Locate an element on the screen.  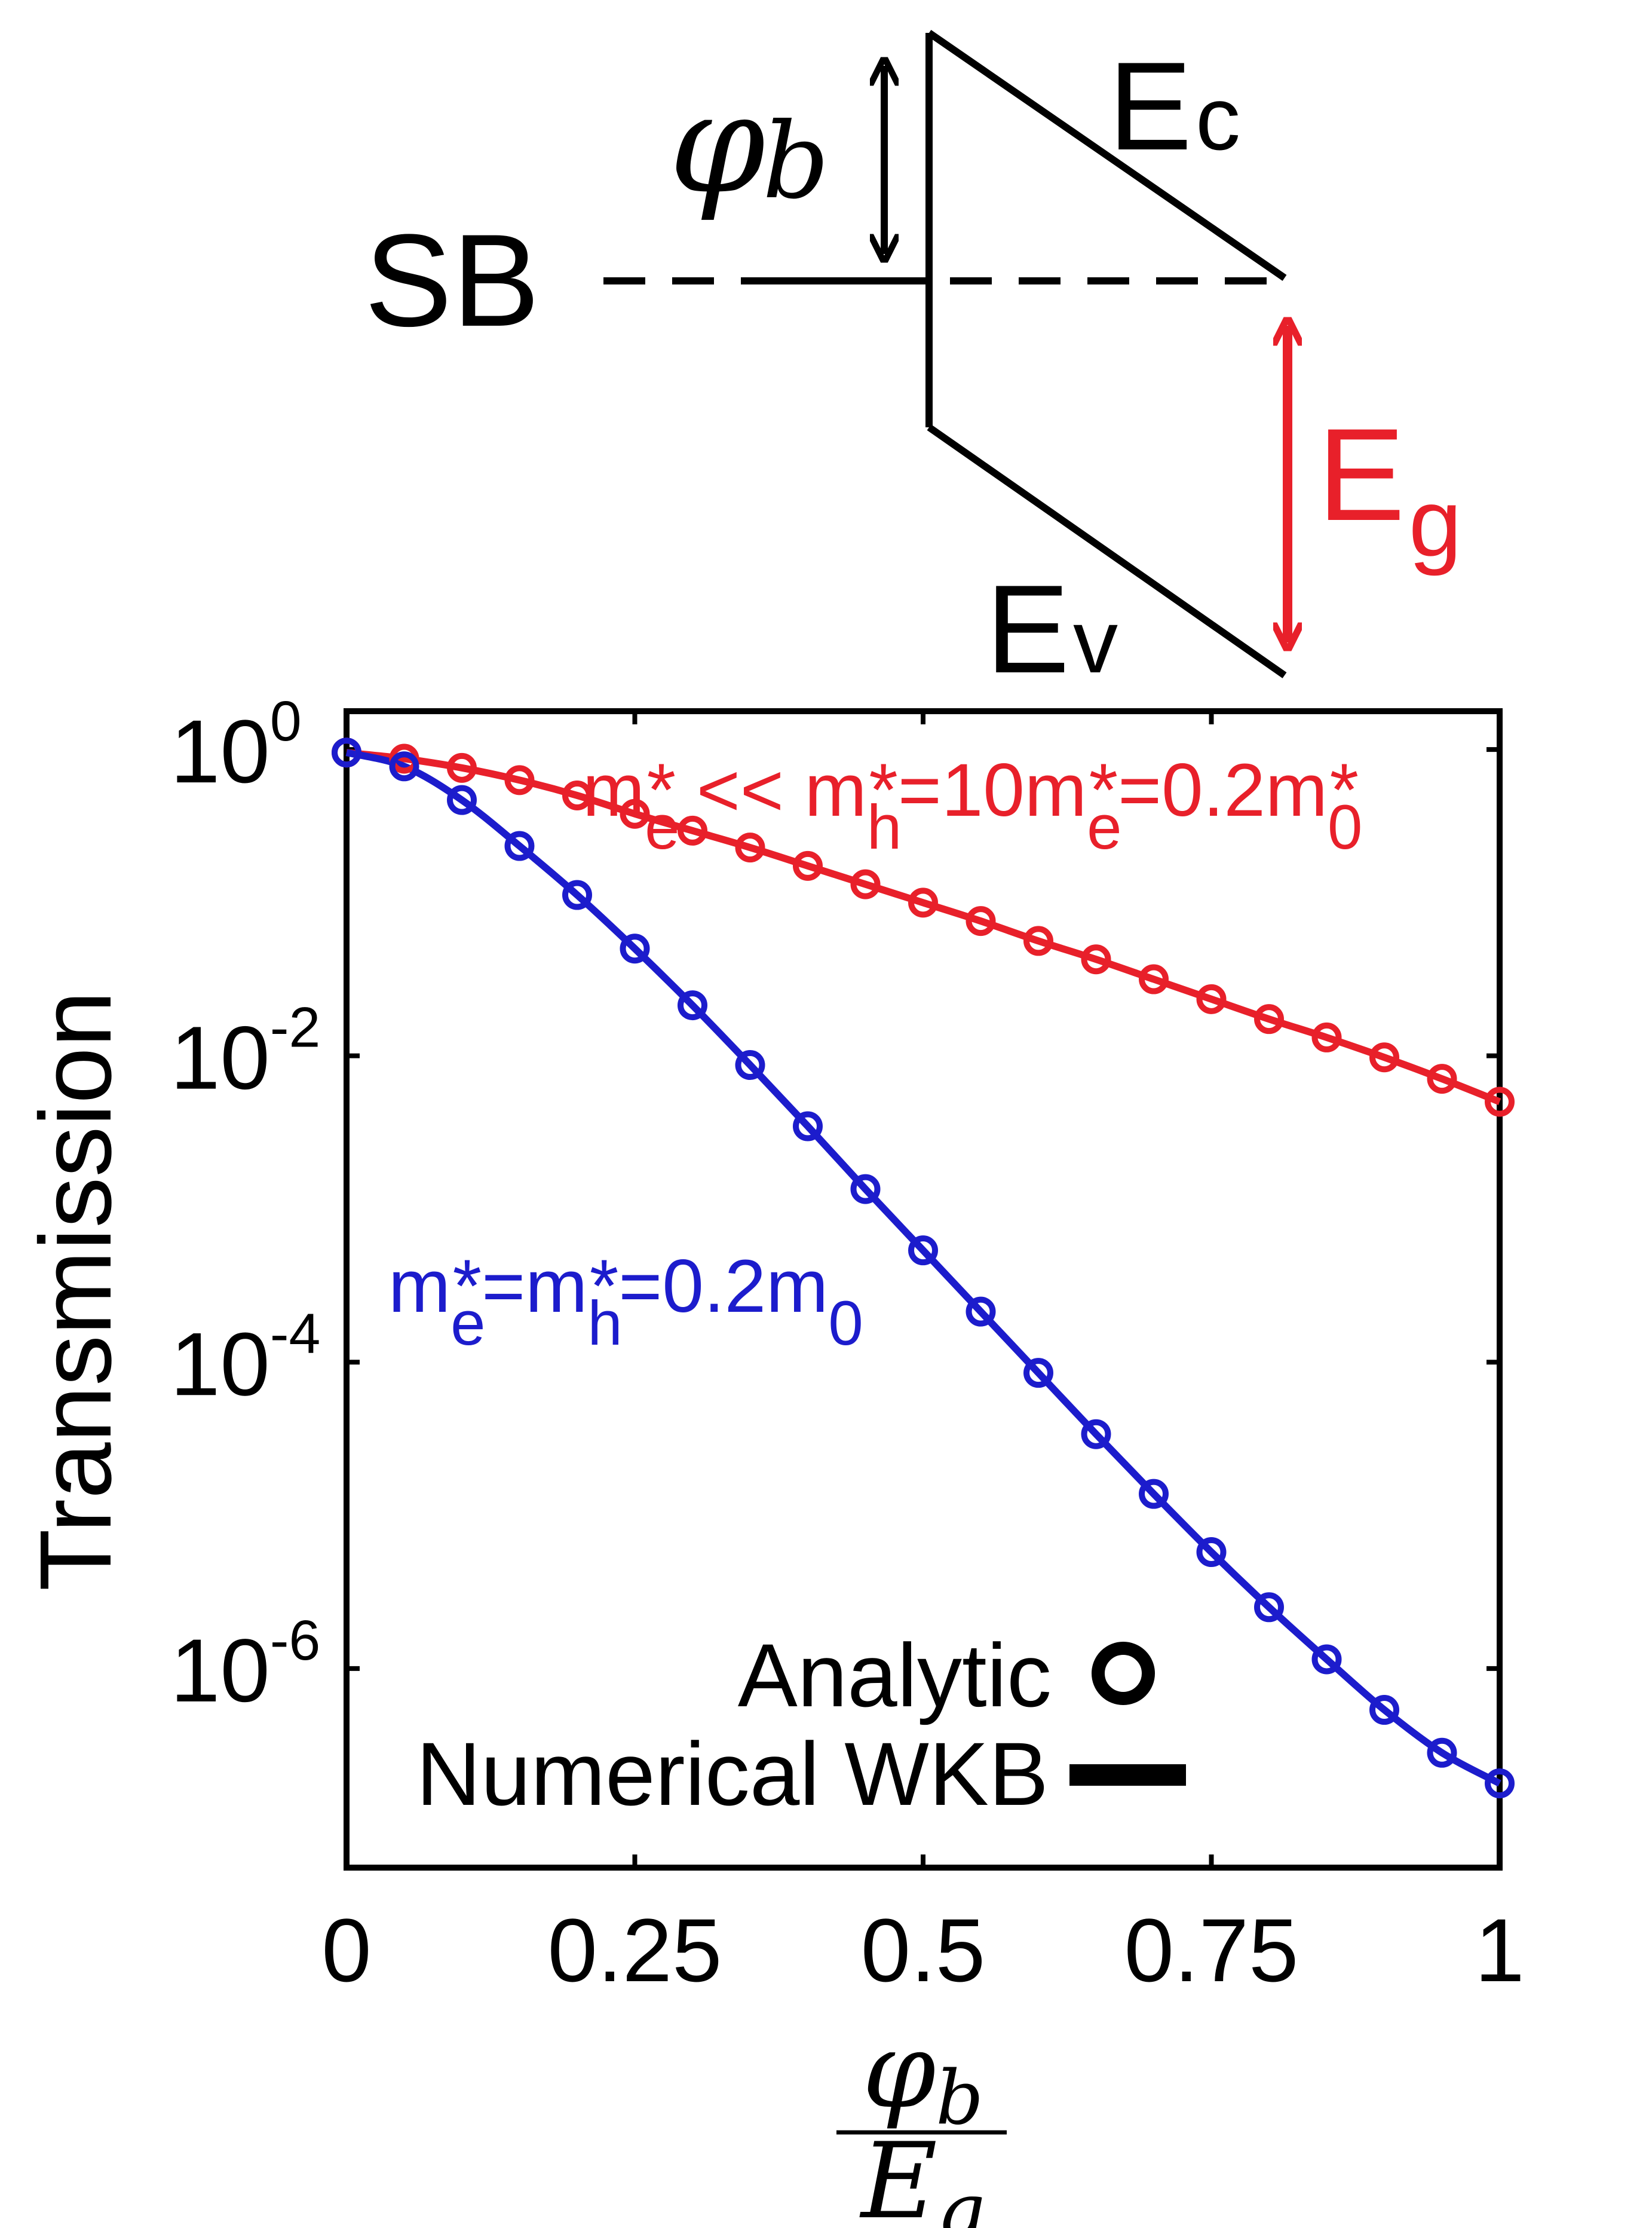
x-tick-label: 1 is located at coordinates (1499, 1950).